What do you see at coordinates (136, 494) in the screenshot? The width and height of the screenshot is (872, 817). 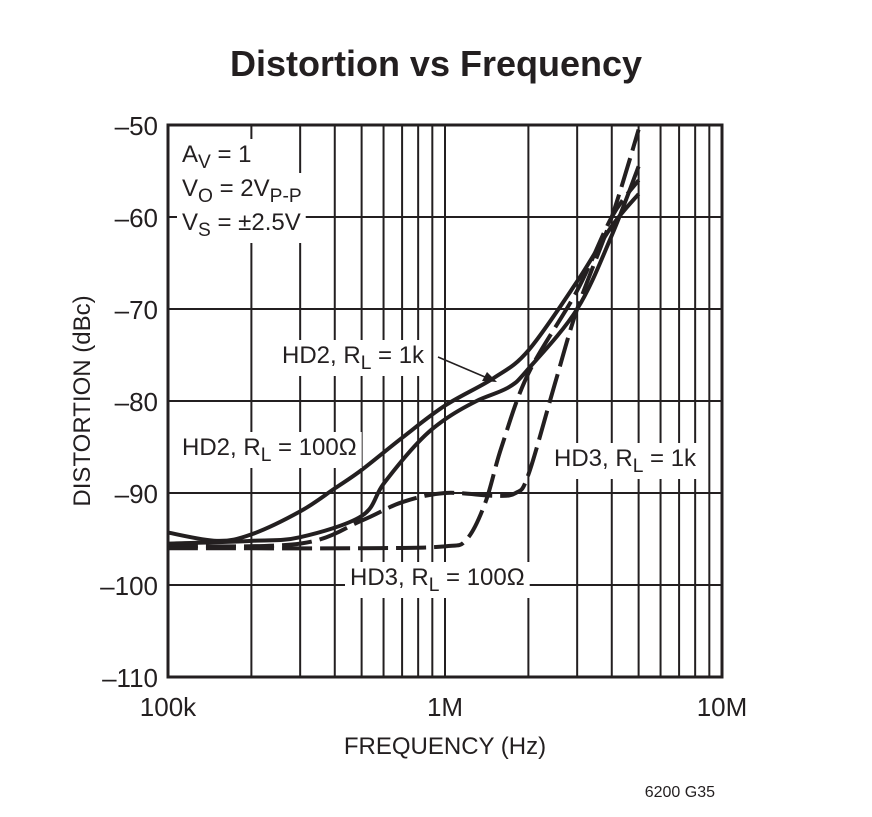 I see `y-tick-label: –90` at bounding box center [136, 494].